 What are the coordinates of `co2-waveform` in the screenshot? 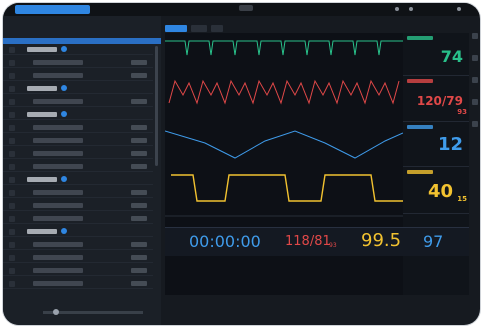 It's located at (284, 144).